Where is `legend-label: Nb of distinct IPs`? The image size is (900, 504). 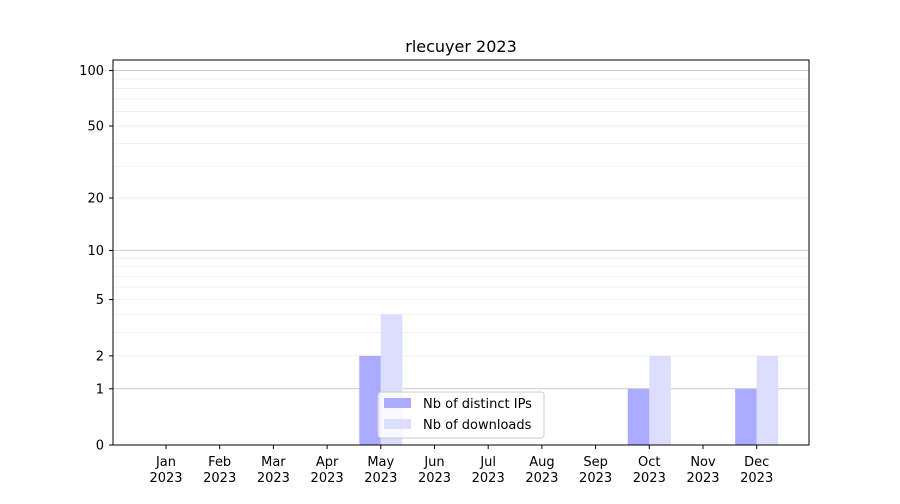 legend-label: Nb of distinct IPs is located at coordinates (477, 404).